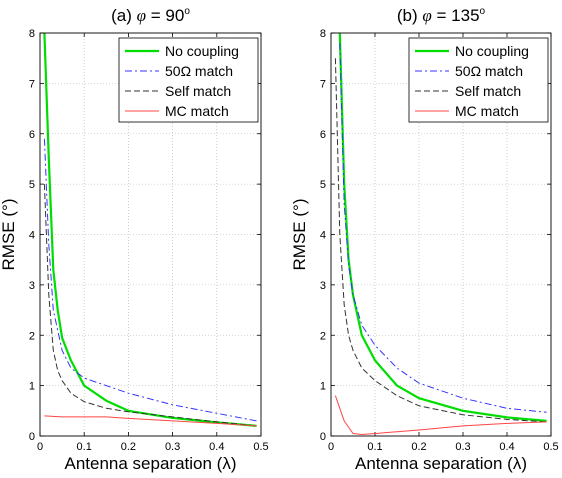 This screenshot has height=478, width=562. What do you see at coordinates (124, 15) in the screenshot?
I see `title-prefix: (a)` at bounding box center [124, 15].